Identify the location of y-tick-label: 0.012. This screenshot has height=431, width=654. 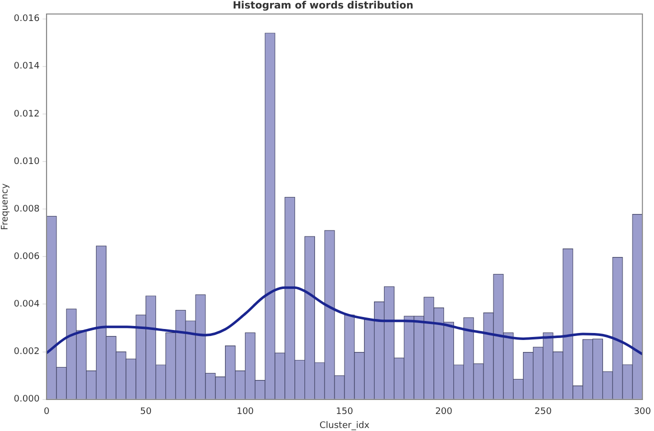
(27, 114).